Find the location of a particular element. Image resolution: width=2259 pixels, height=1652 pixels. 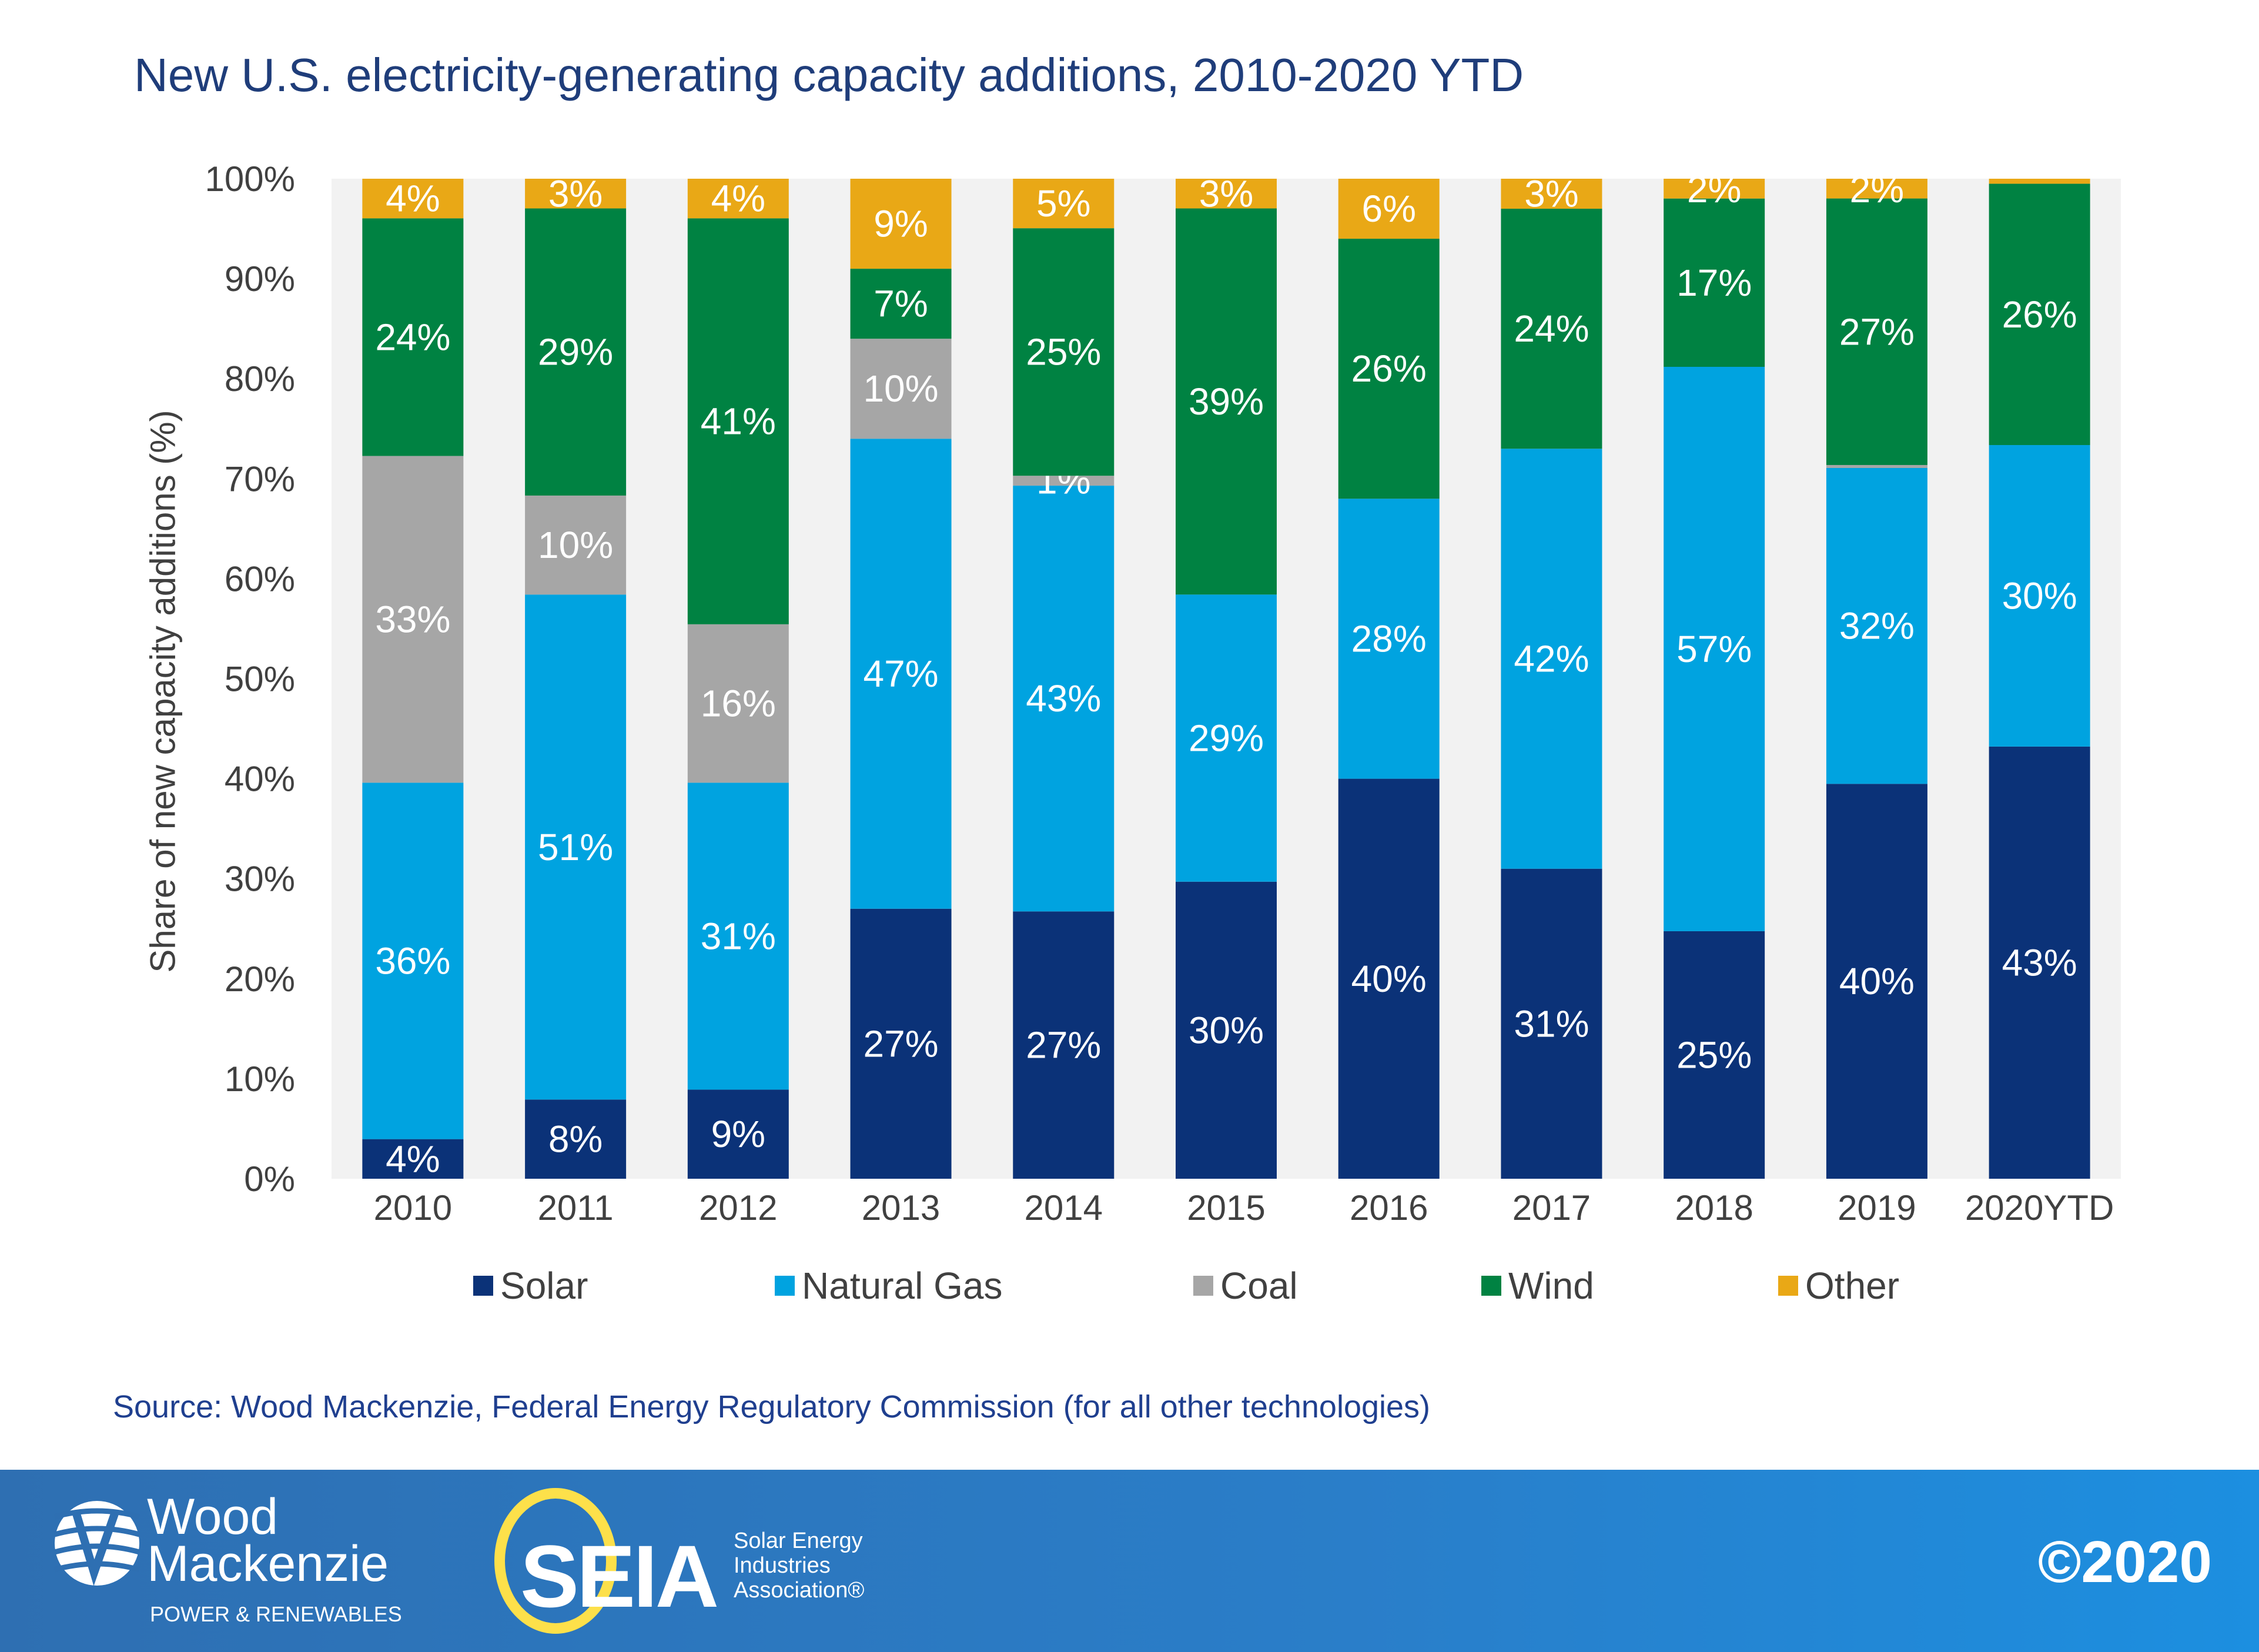

data-label: 5% is located at coordinates (1063, 204).